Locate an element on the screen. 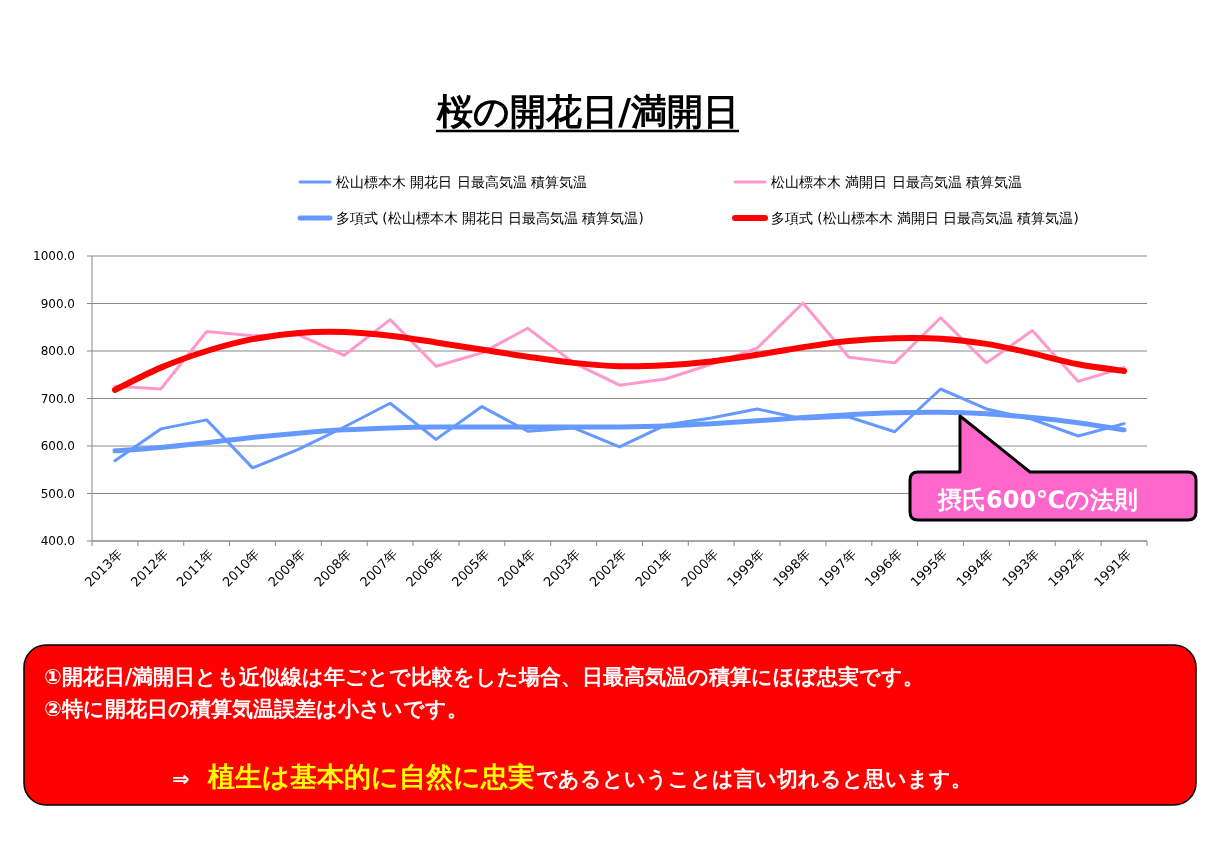 This screenshot has height=851, width=1210. y-tick-label: 500.0 is located at coordinates (57, 493).